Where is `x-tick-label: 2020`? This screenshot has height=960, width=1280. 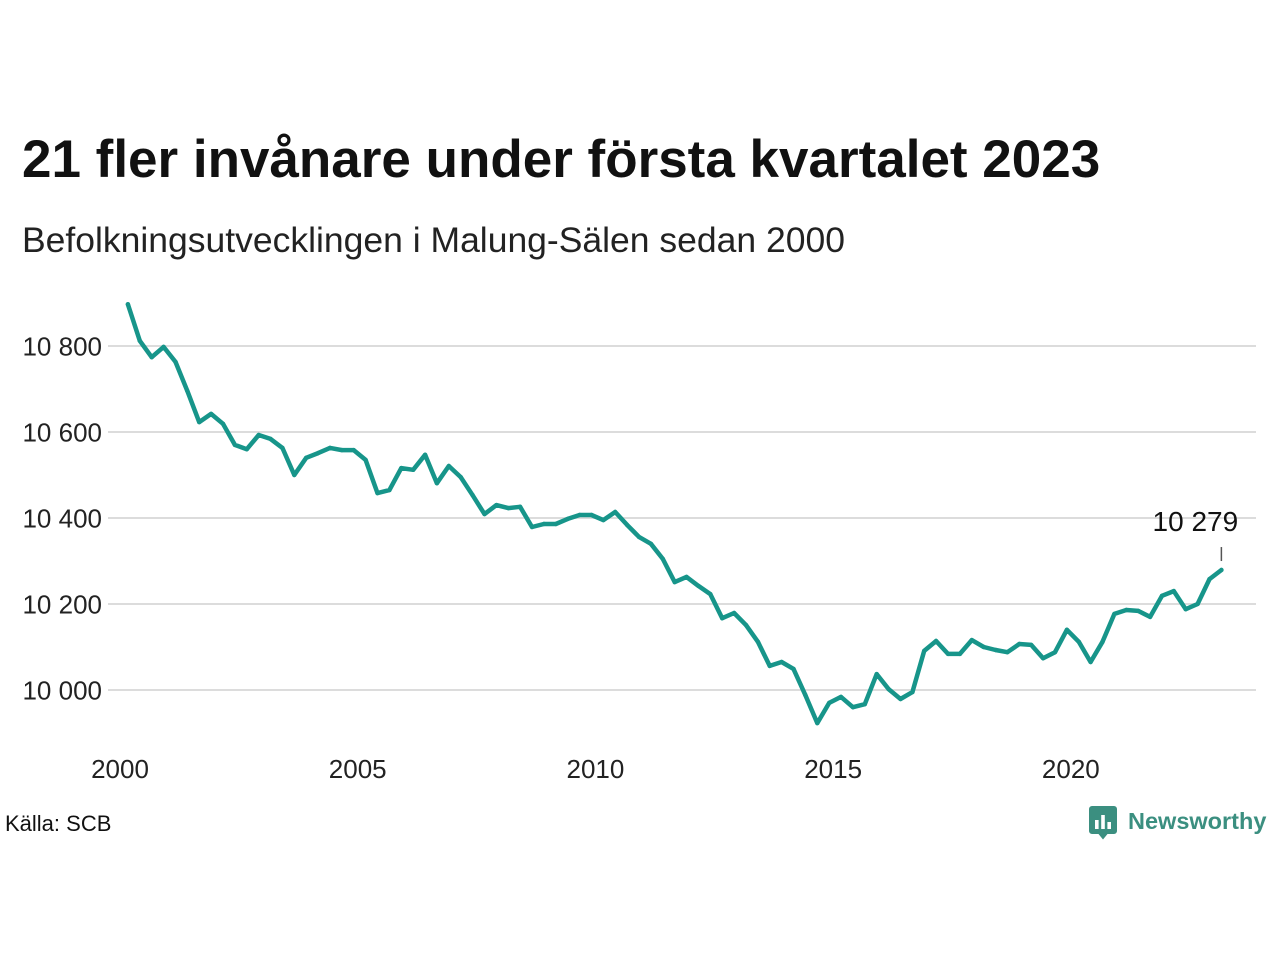 x-tick-label: 2020 is located at coordinates (1071, 769).